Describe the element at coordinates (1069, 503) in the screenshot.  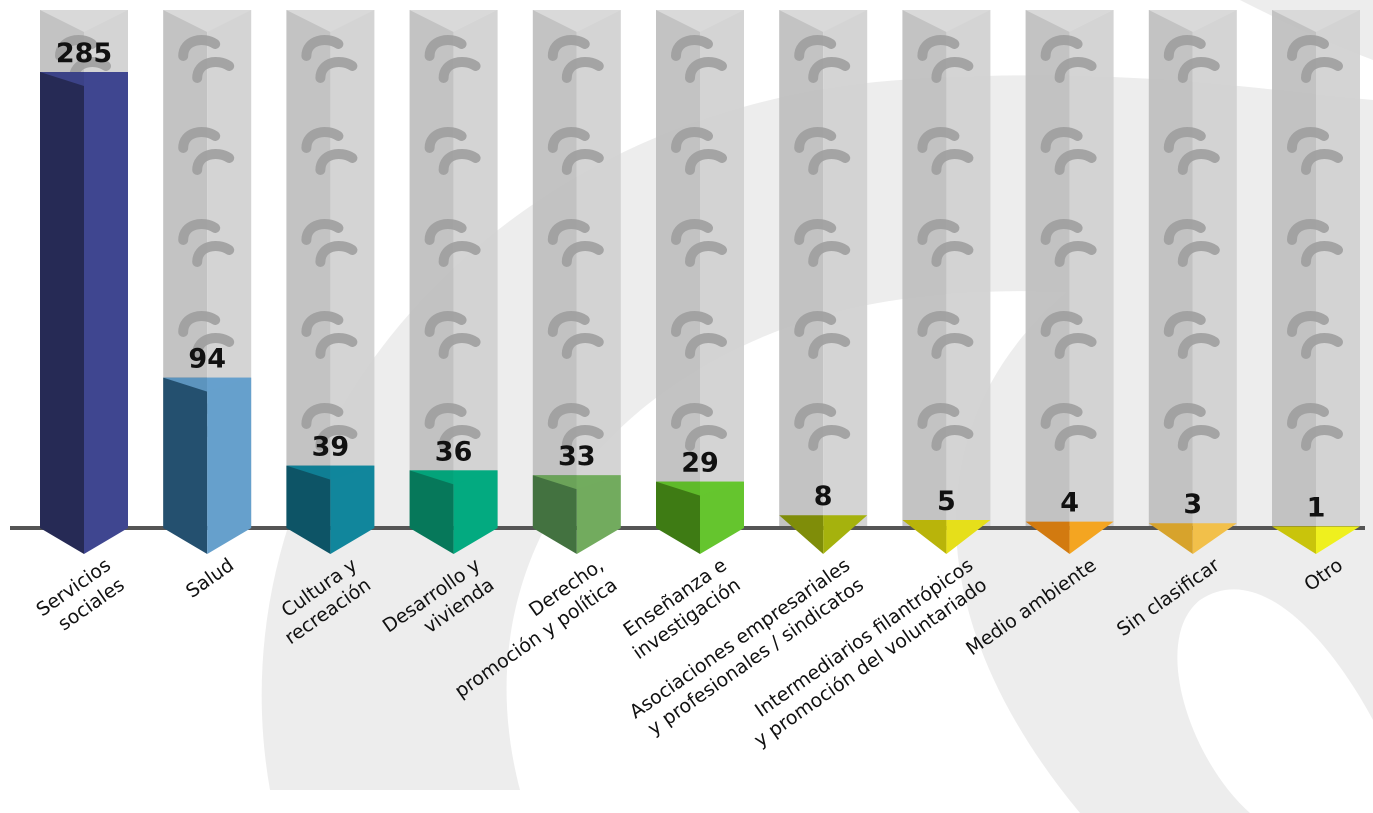
I see `data-label: 4` at that location.